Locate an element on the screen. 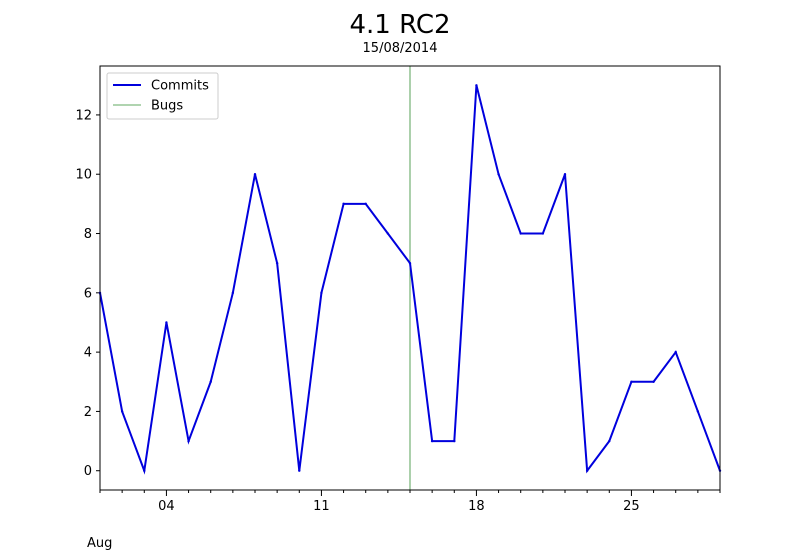 This screenshot has width=800, height=550. x-tick-label-18: 18 is located at coordinates (476, 506).